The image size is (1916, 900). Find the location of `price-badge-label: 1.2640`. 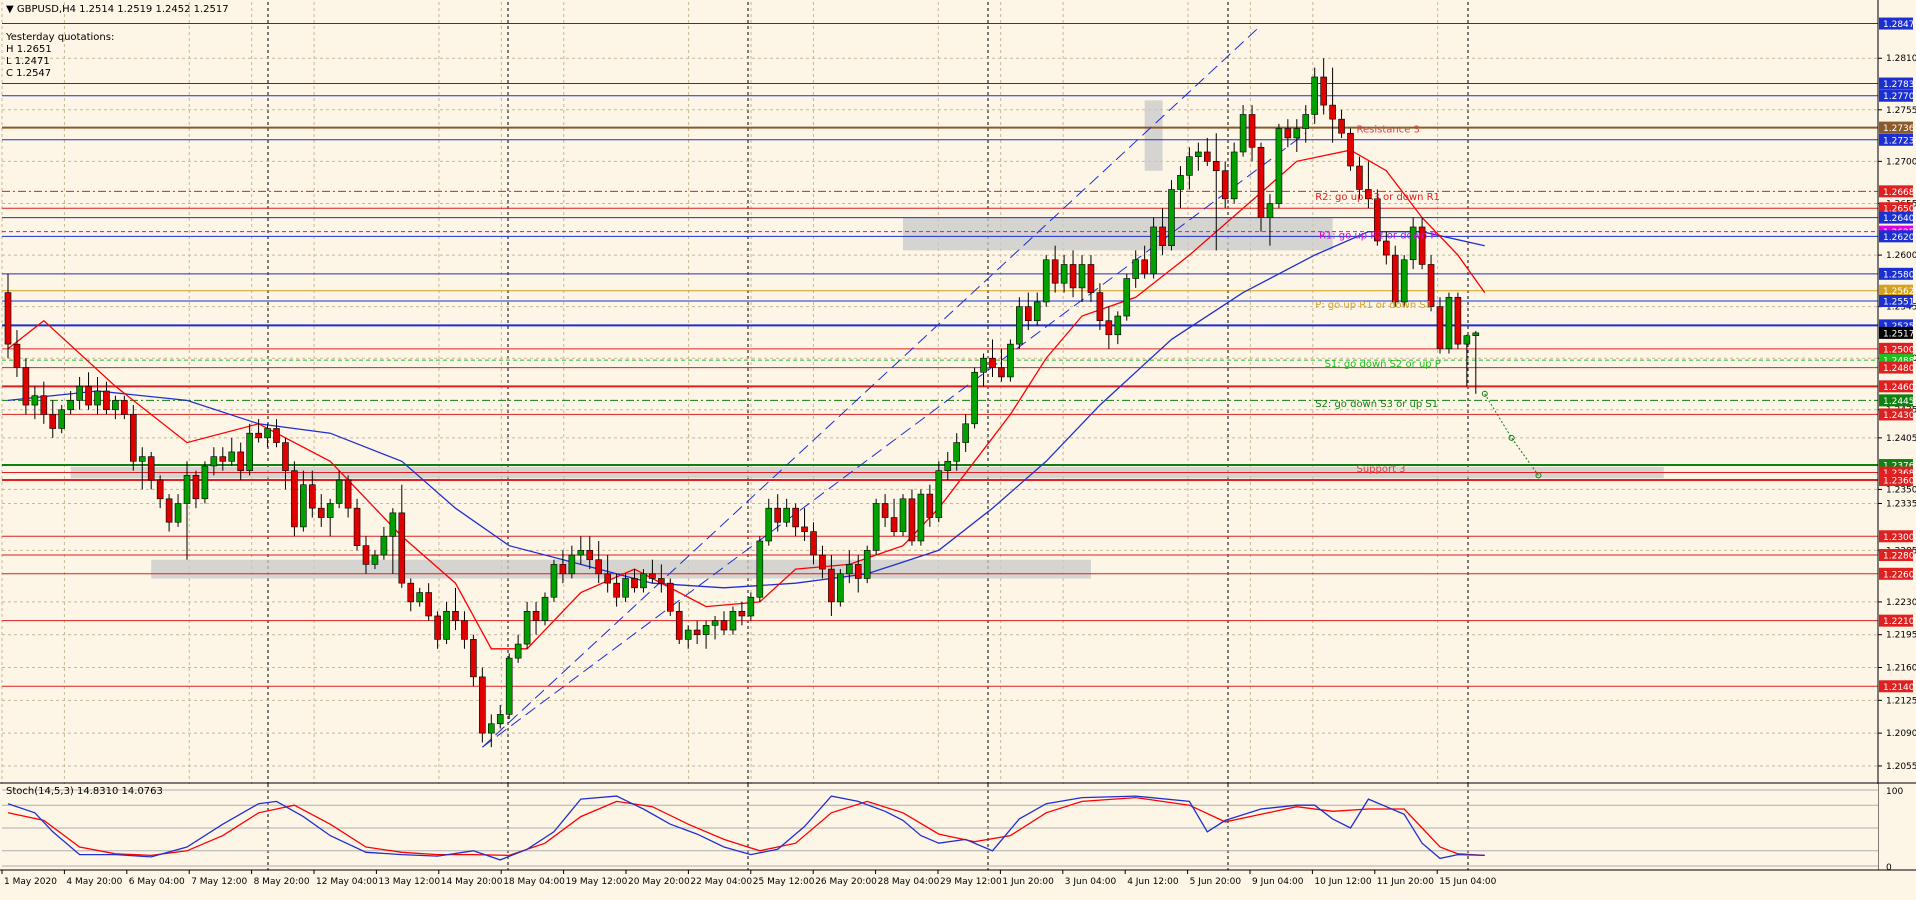

price-badge-label: 1.2640 is located at coordinates (1899, 219).